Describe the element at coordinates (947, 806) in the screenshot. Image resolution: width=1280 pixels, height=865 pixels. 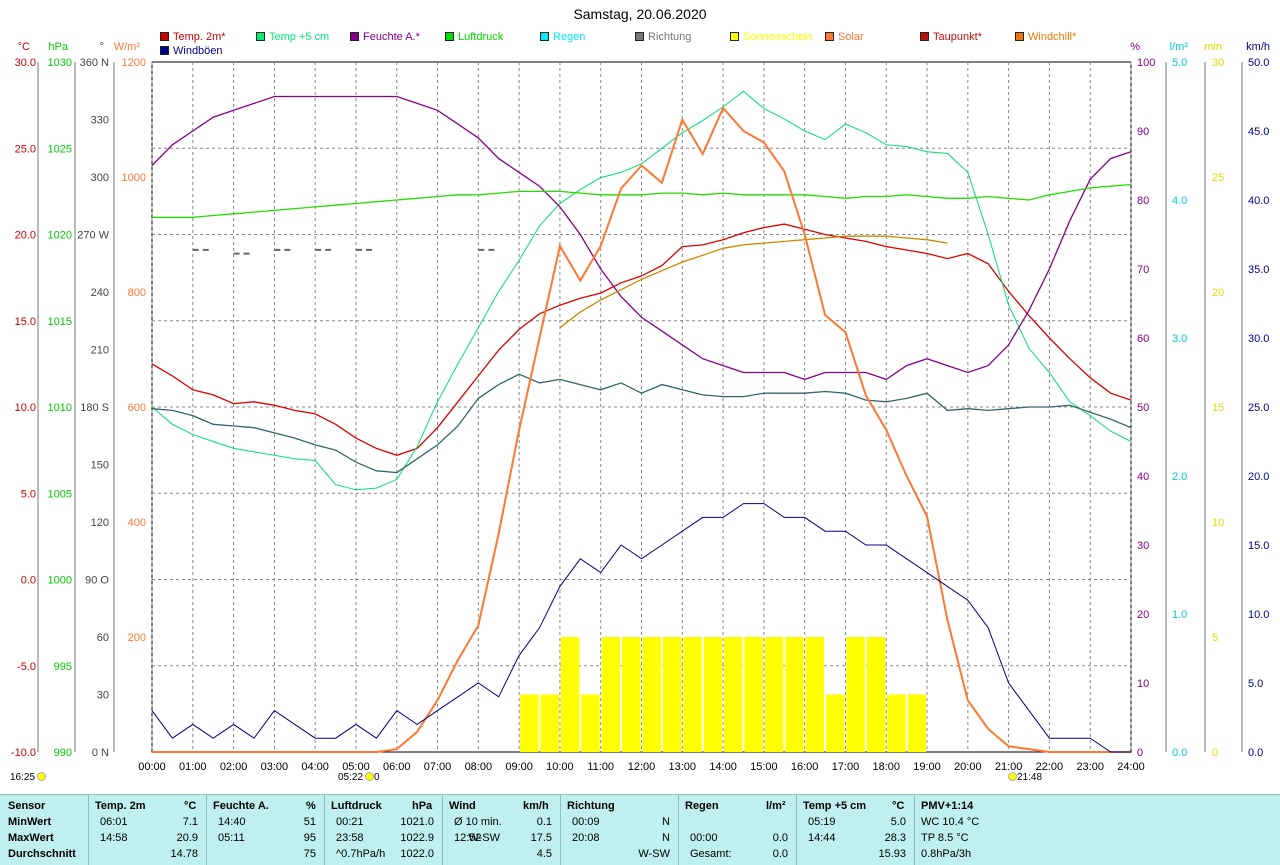
I see `stats-header-pmv: PMV+1:14` at that location.